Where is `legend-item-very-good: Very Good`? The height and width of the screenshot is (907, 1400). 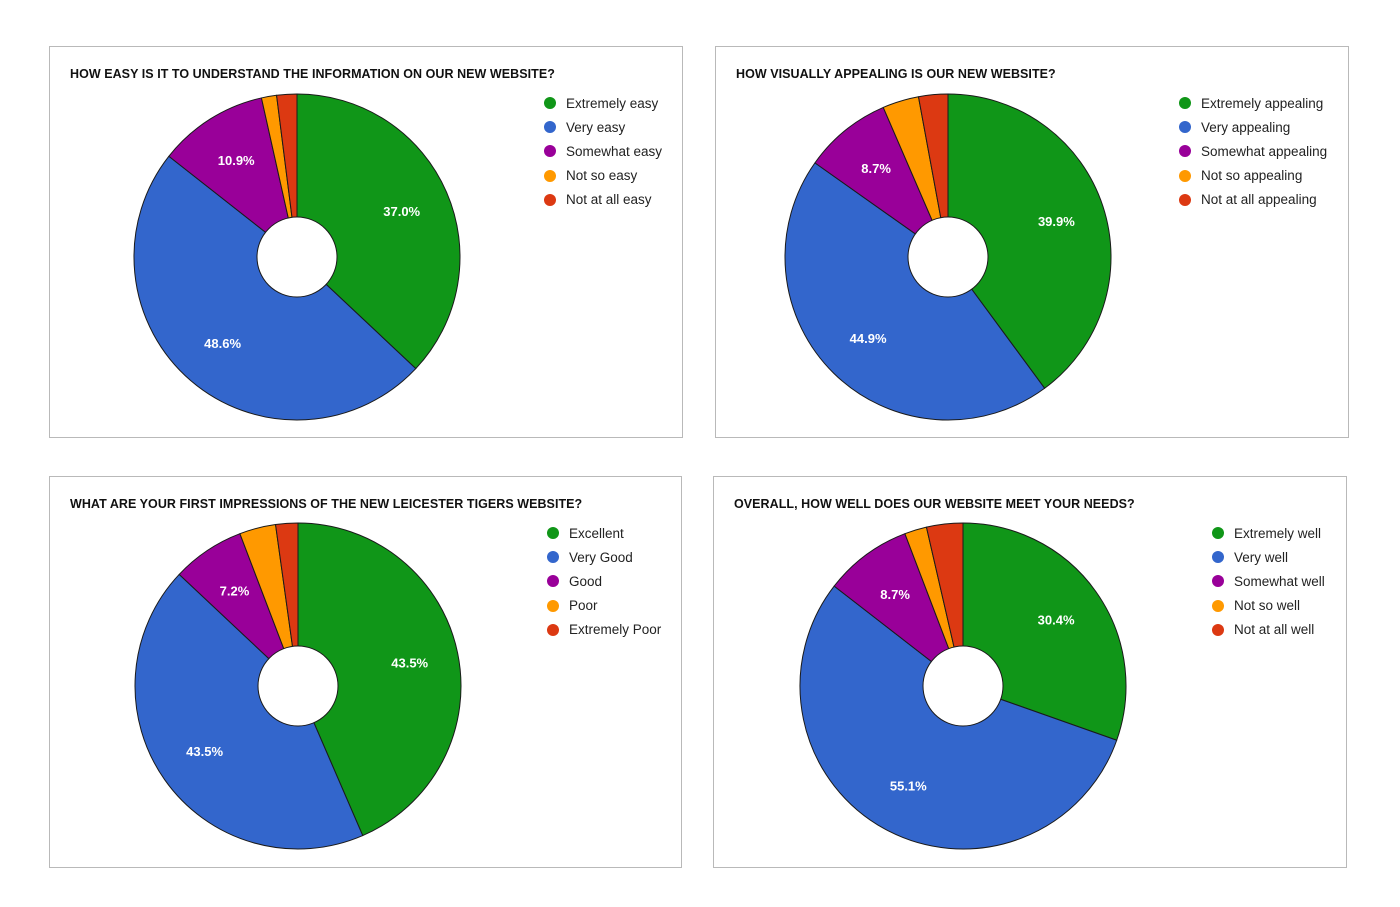
legend-item-very-good: Very Good is located at coordinates (604, 557).